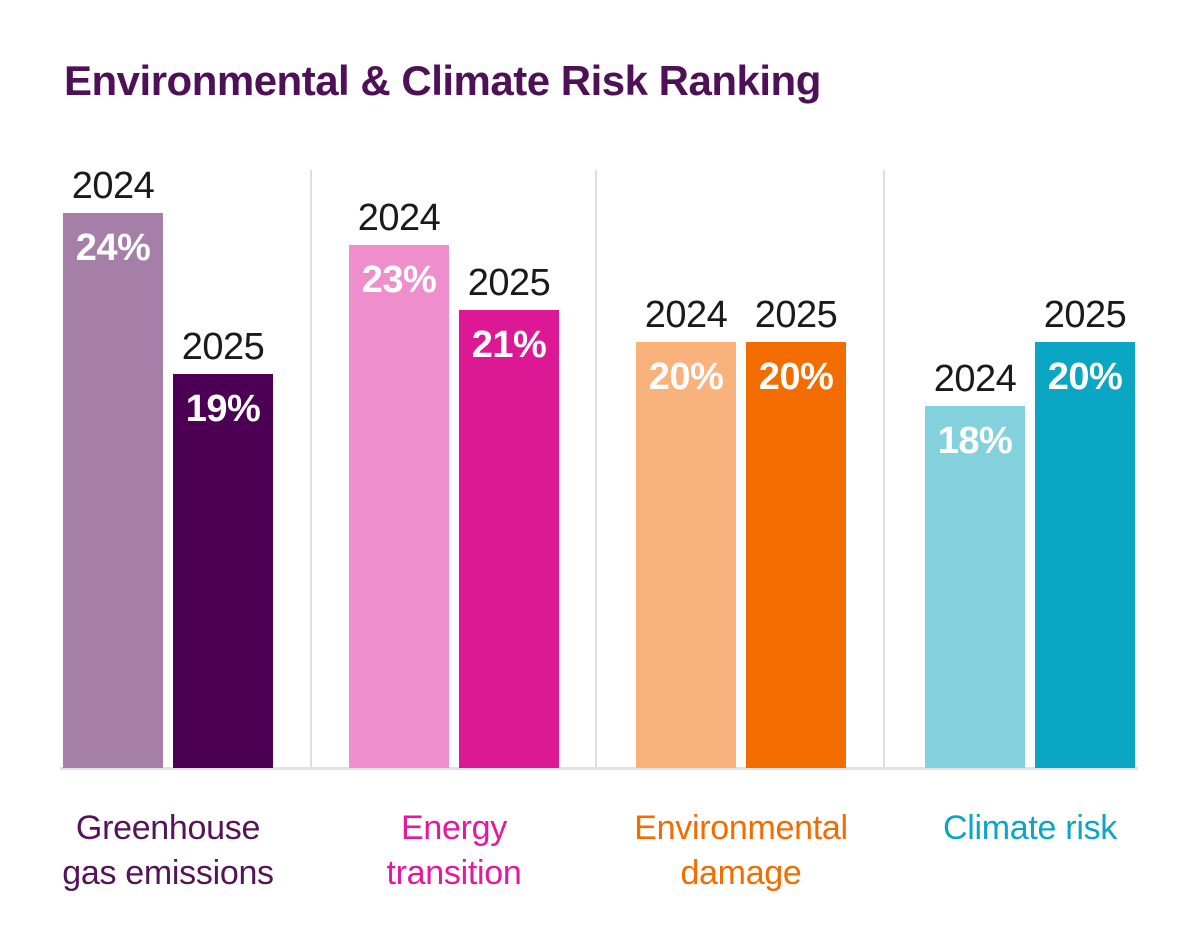 Image resolution: width=1200 pixels, height=950 pixels. Describe the element at coordinates (599, 768) in the screenshot. I see `baseline-axis` at that location.